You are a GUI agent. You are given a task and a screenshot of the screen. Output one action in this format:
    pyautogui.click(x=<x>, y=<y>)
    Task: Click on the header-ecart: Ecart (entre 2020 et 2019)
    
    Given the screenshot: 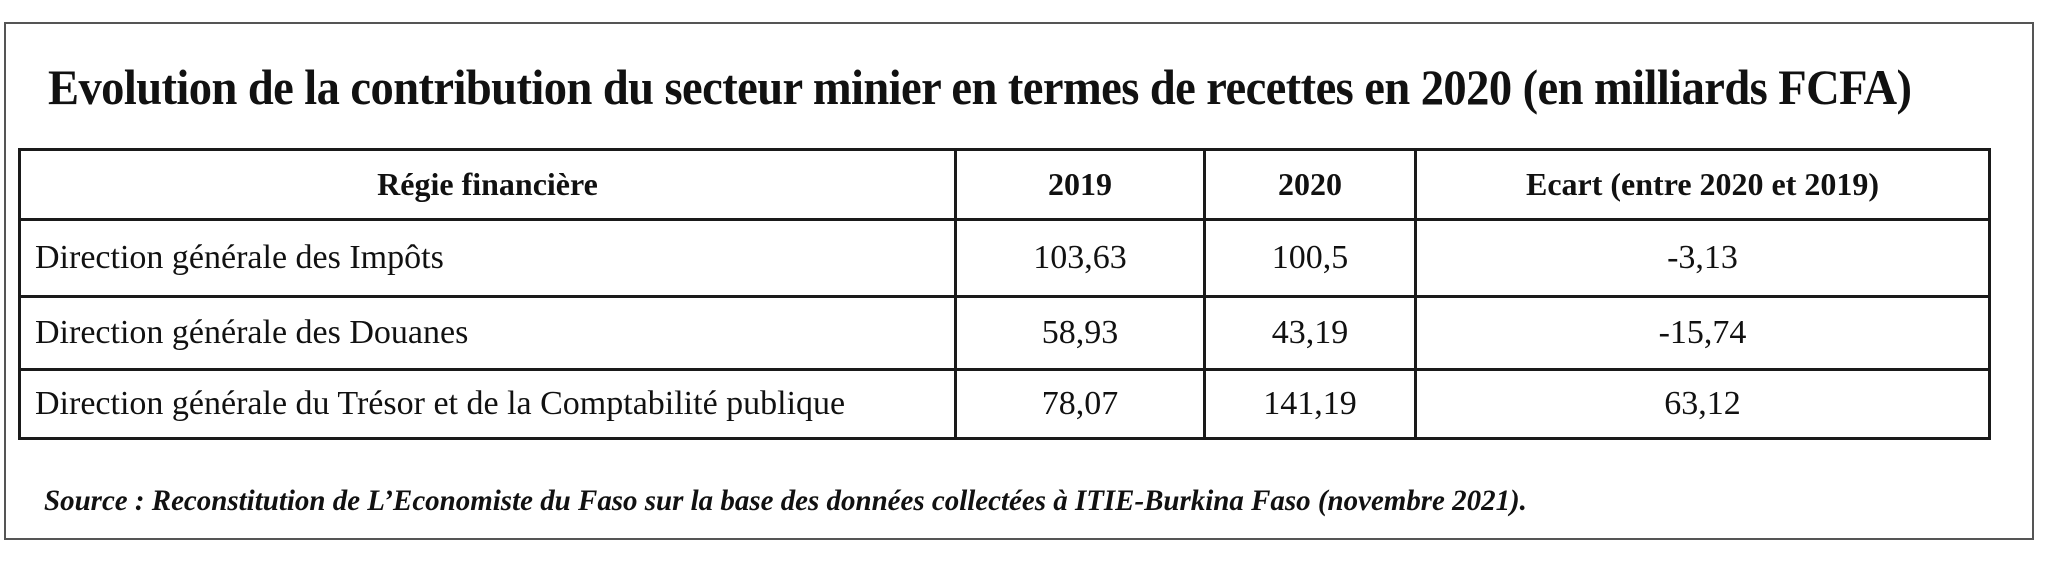 What is the action you would take?
    pyautogui.click(x=1702, y=184)
    